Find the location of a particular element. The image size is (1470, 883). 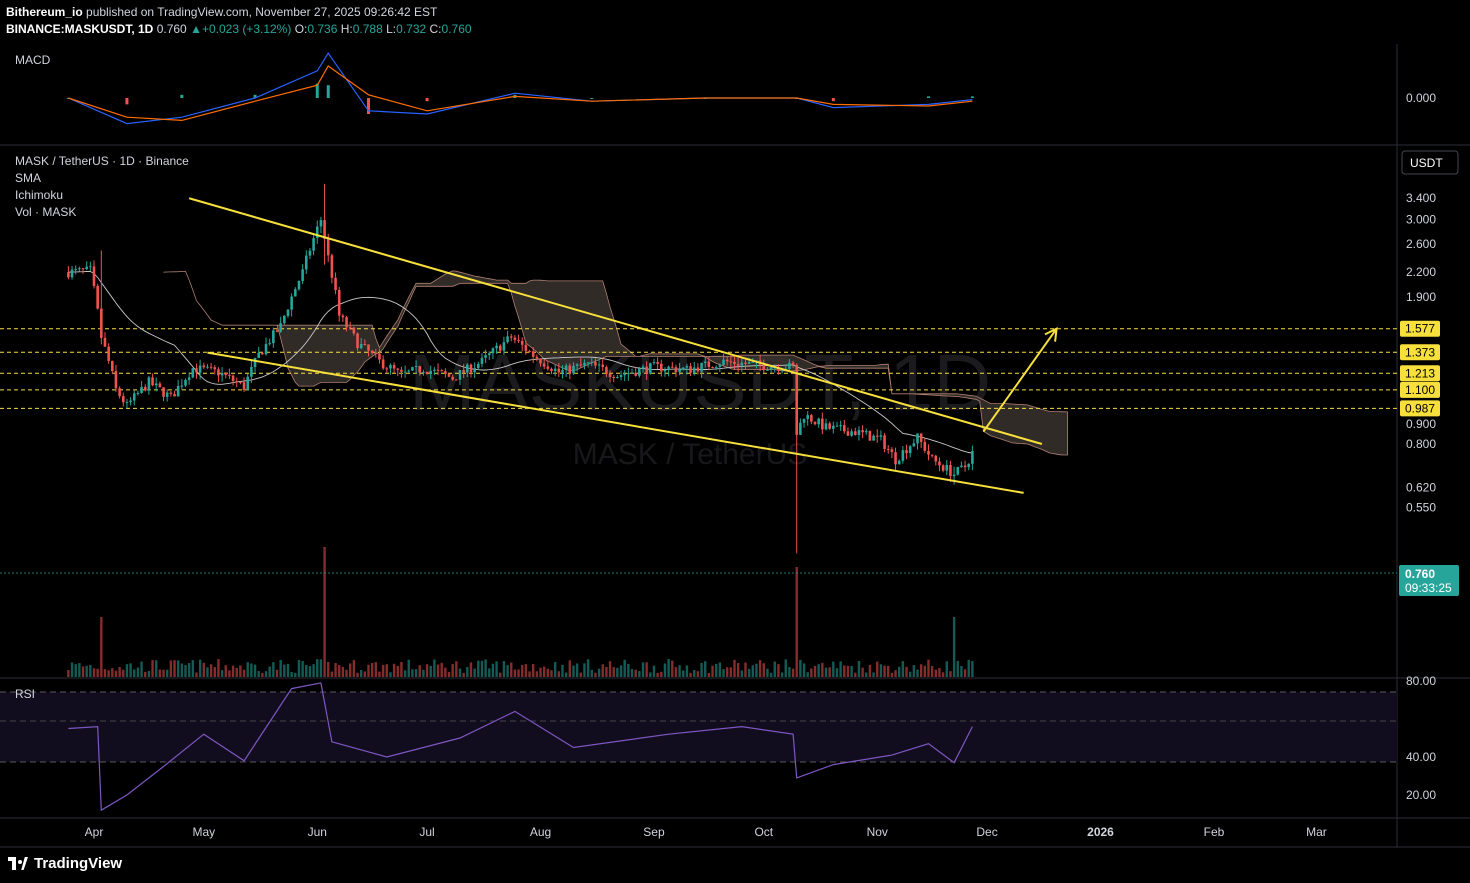

currency-button is located at coordinates (1430, 162).